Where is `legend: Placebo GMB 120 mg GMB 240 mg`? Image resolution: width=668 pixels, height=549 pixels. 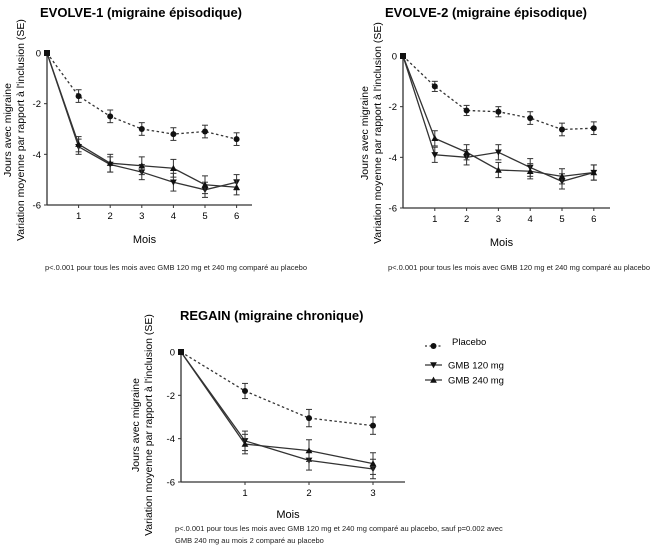 legend: Placebo GMB 120 mg GMB 240 mg is located at coordinates (464, 362).